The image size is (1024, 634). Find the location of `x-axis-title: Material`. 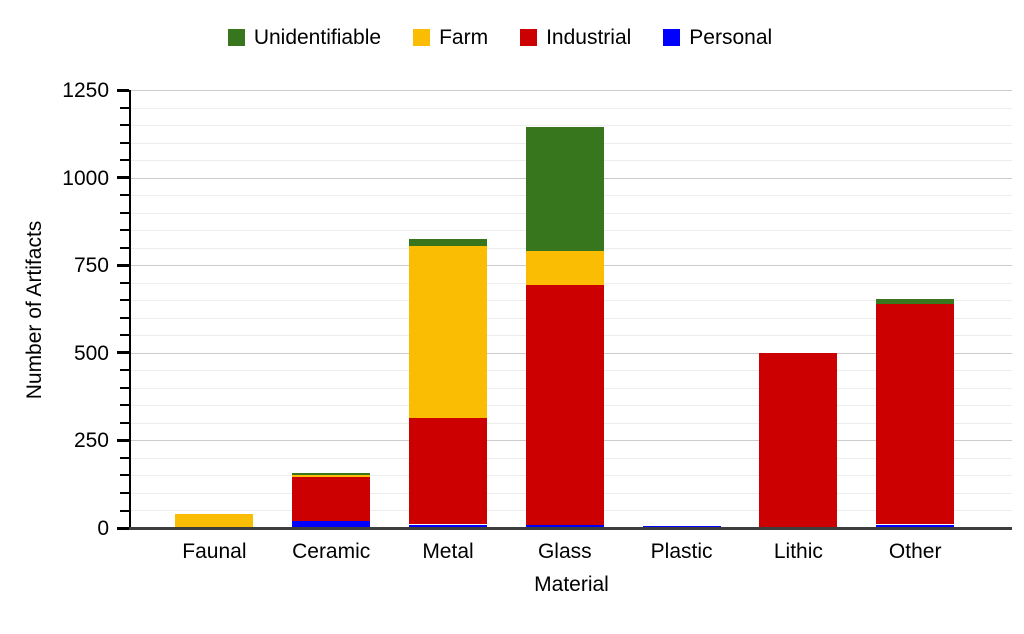

x-axis-title: Material is located at coordinates (571, 584).